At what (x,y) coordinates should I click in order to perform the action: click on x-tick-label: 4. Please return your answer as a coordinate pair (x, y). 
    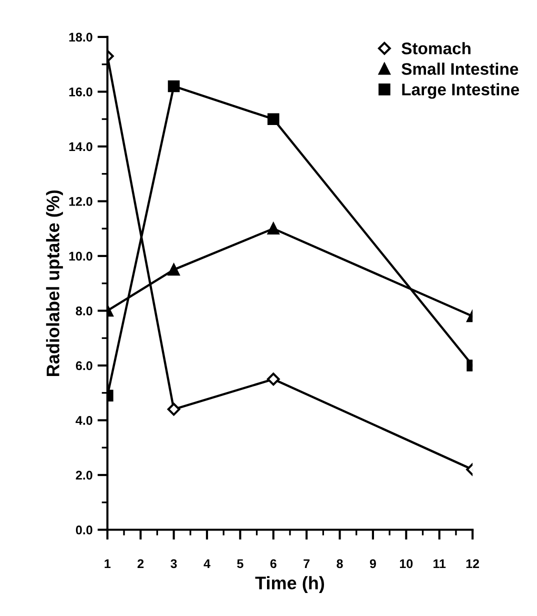
    Looking at the image, I should click on (207, 563).